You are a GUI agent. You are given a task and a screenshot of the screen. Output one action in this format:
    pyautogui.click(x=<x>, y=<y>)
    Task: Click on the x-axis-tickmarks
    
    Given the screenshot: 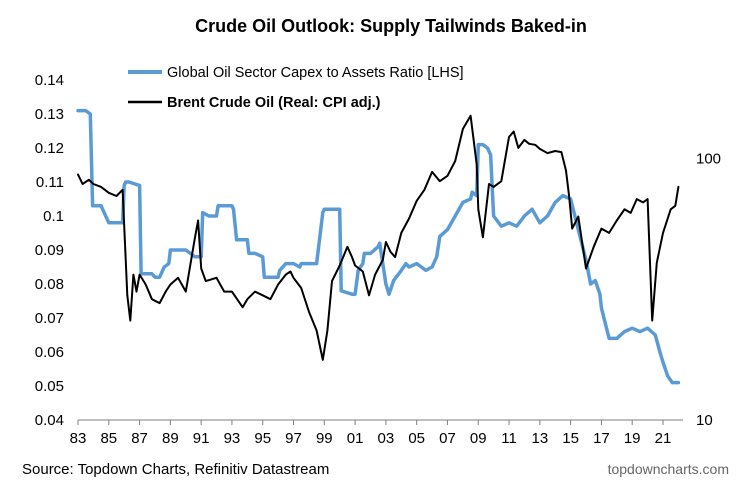 What is the action you would take?
    pyautogui.click(x=370, y=422)
    